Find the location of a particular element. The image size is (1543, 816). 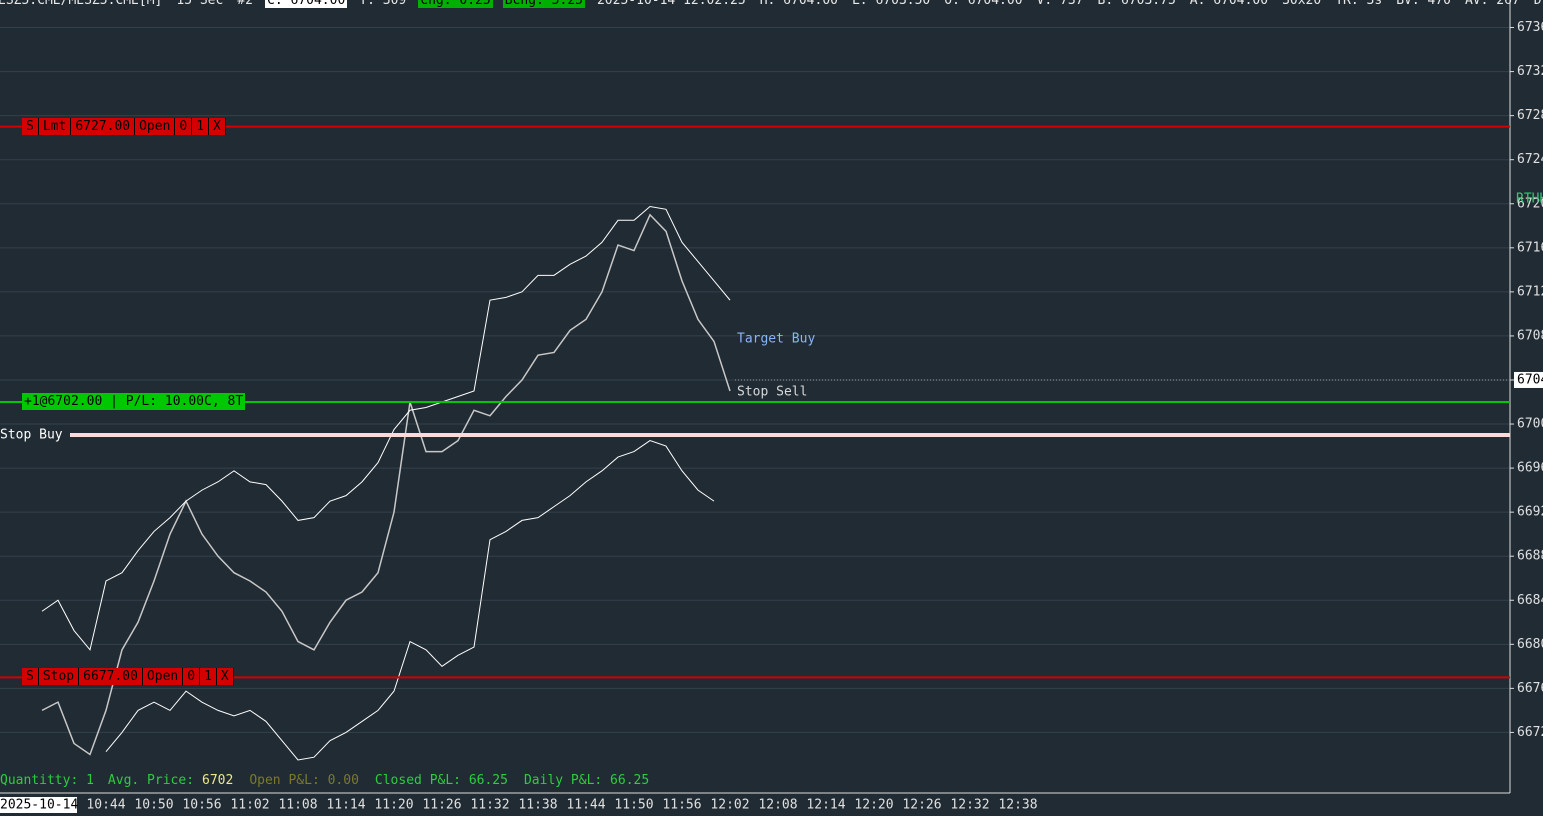

stat: Avg. Price: is located at coordinates (151, 780).